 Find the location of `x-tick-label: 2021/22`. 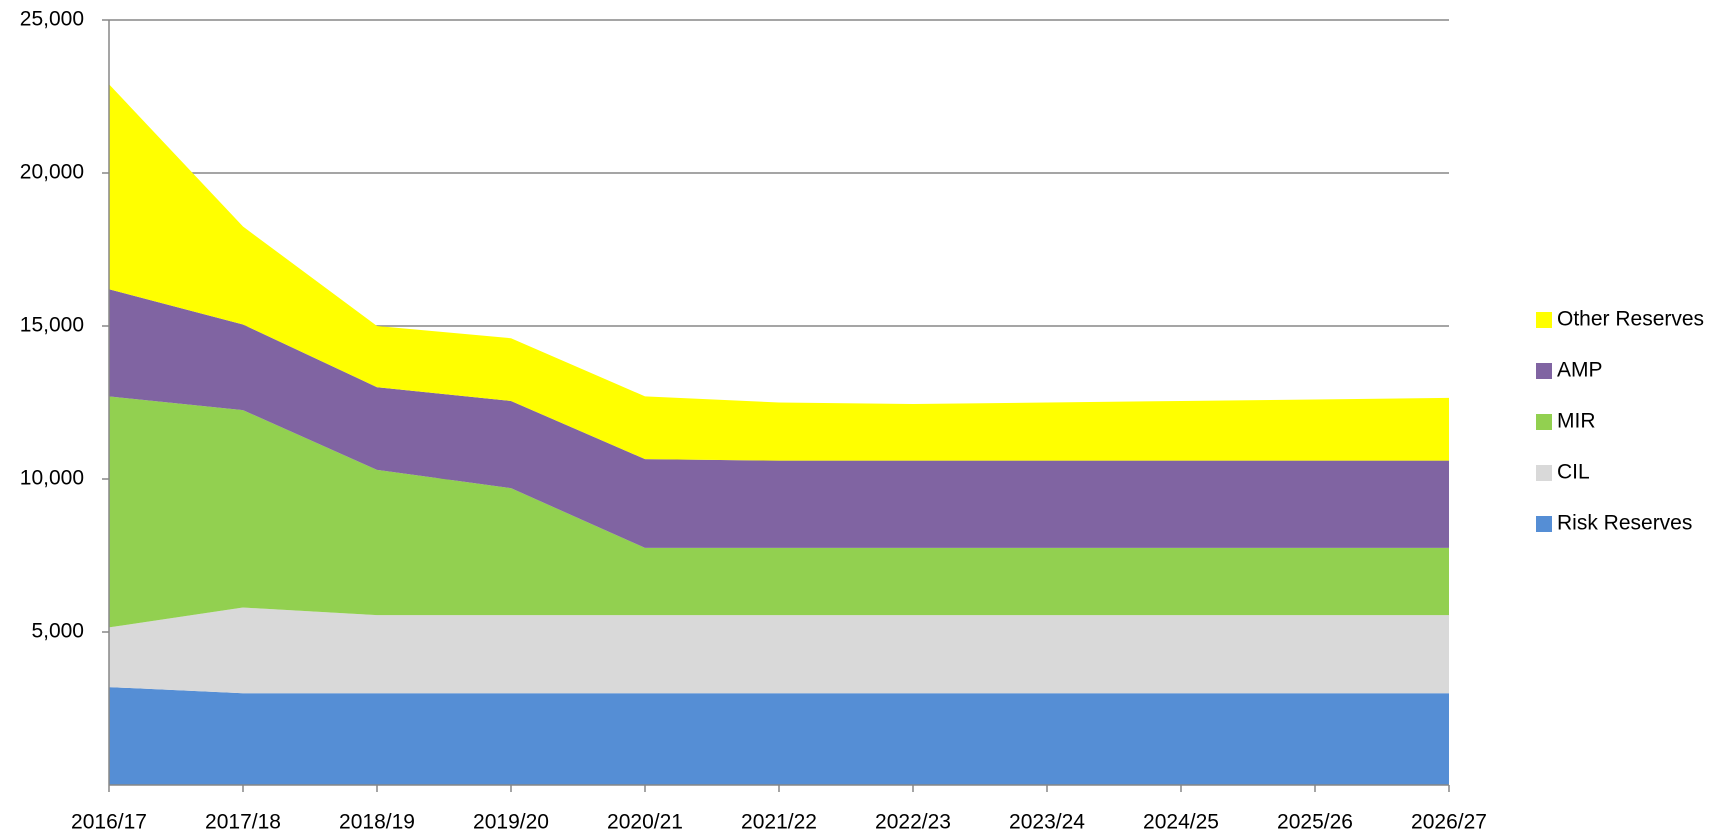

x-tick-label: 2021/22 is located at coordinates (779, 822).